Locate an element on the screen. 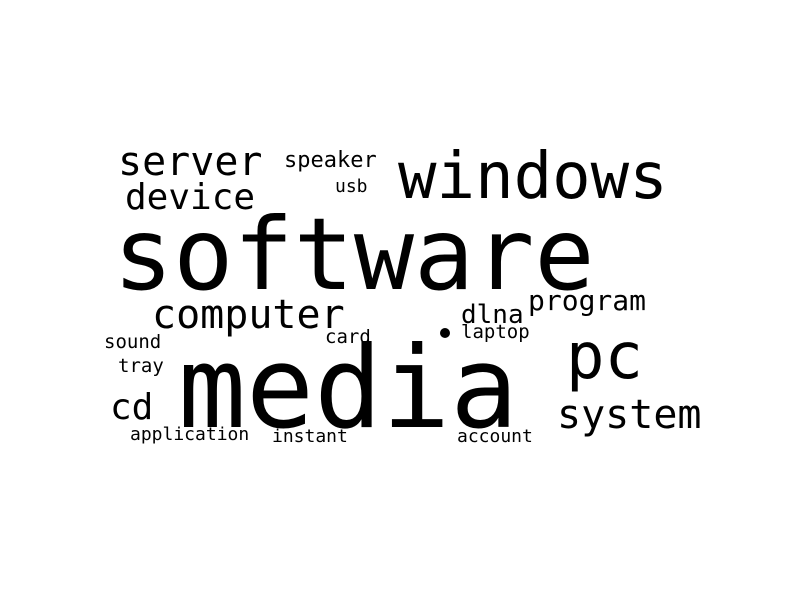  word-cd: cd is located at coordinates (132, 407).